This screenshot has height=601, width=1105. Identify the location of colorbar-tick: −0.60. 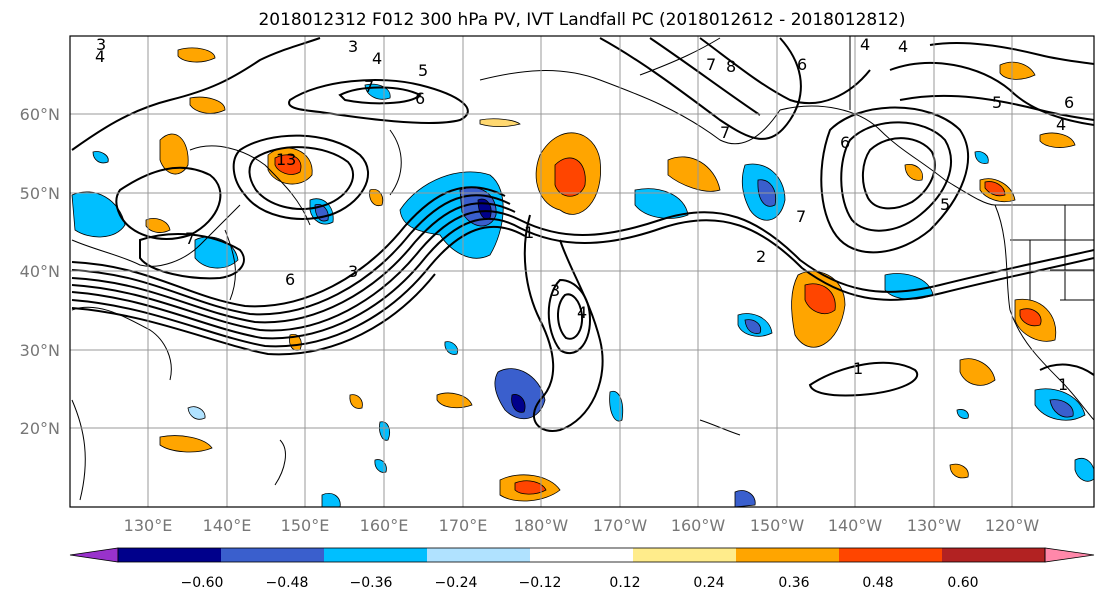
(202, 583).